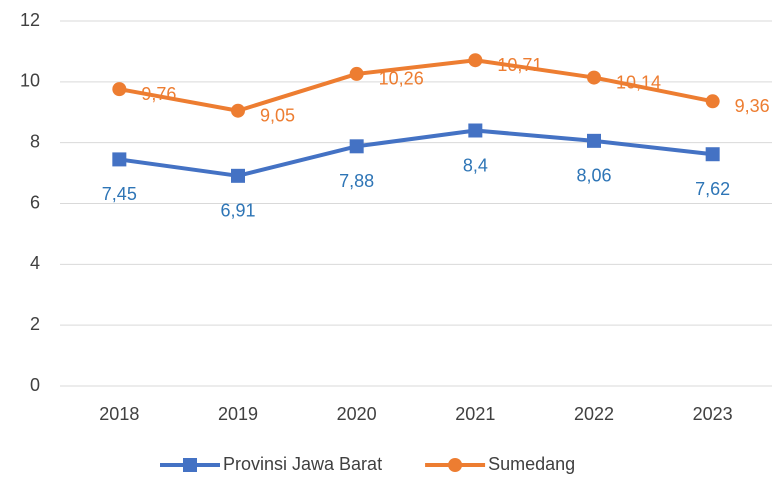 The image size is (784, 478). What do you see at coordinates (35, 324) in the screenshot?
I see `y-tick-label: 2` at bounding box center [35, 324].